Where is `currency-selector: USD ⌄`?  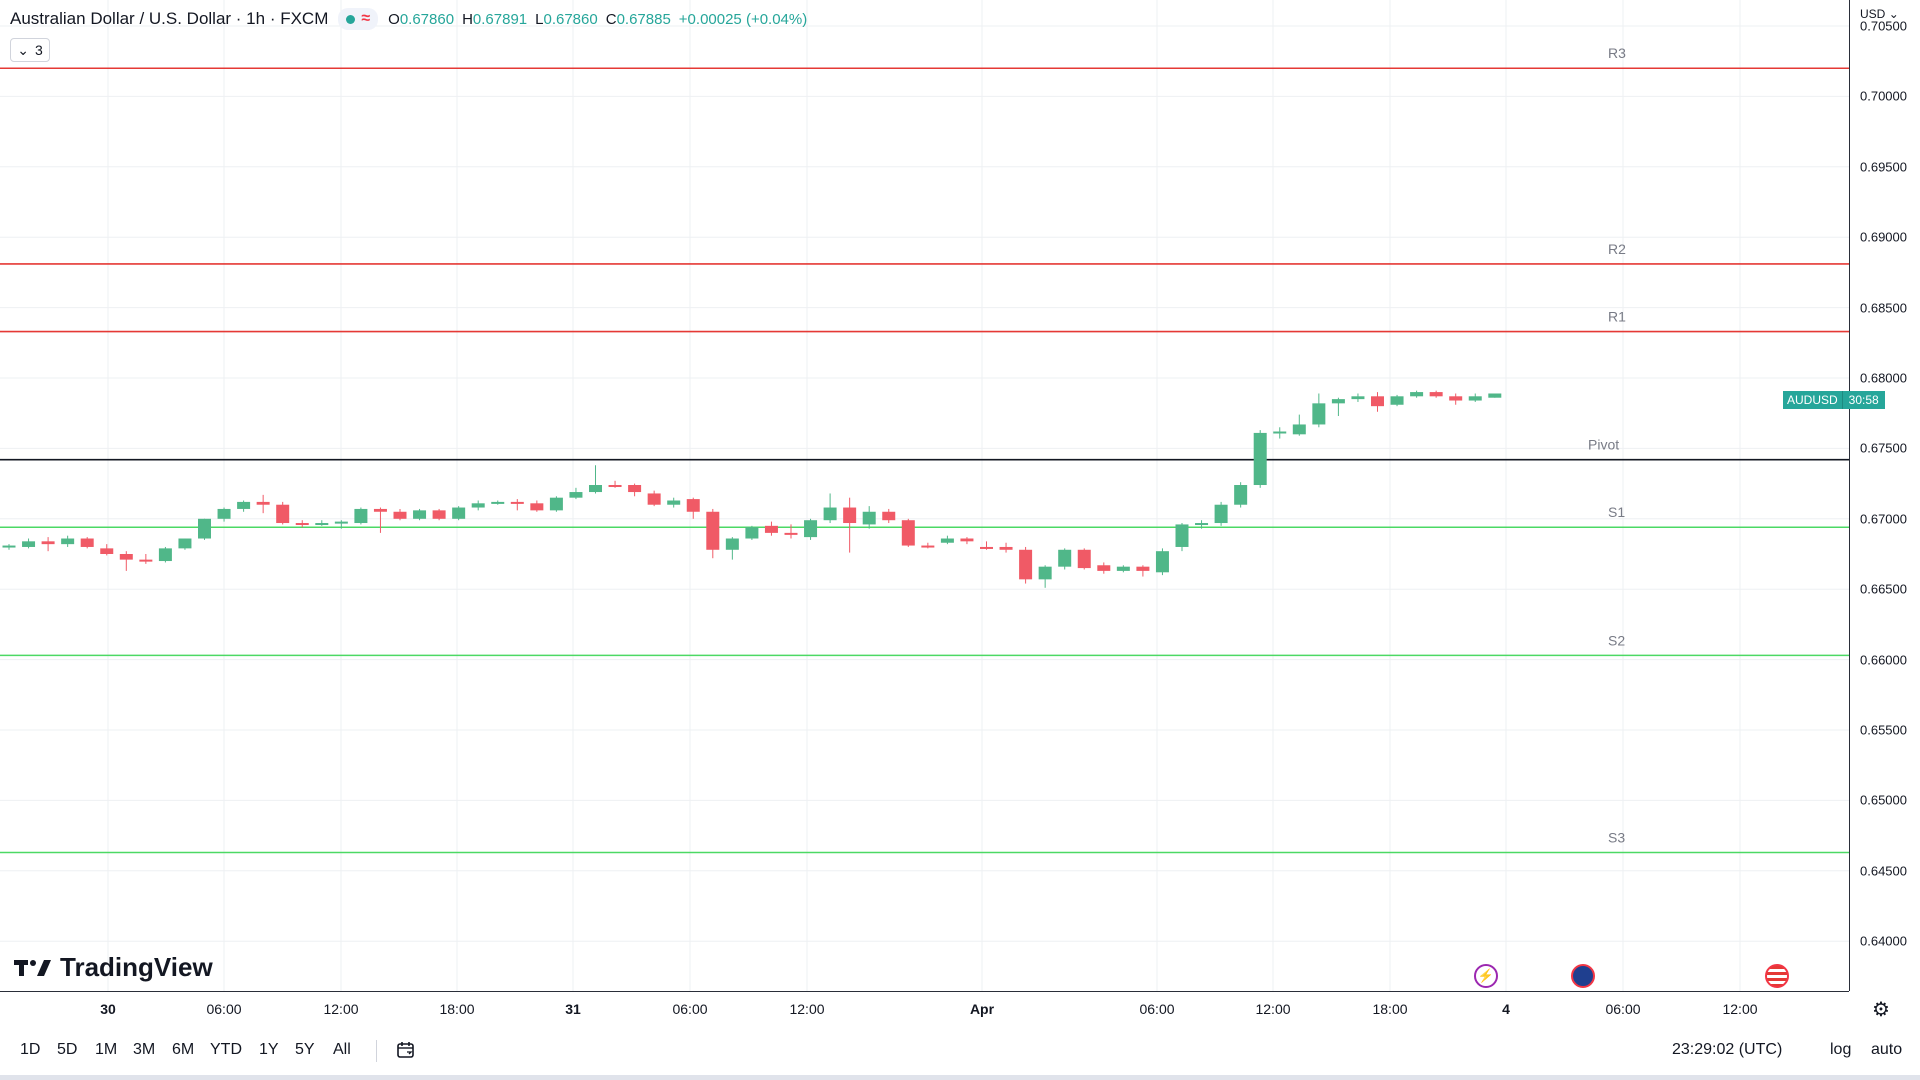 currency-selector: USD ⌄ is located at coordinates (1879, 14).